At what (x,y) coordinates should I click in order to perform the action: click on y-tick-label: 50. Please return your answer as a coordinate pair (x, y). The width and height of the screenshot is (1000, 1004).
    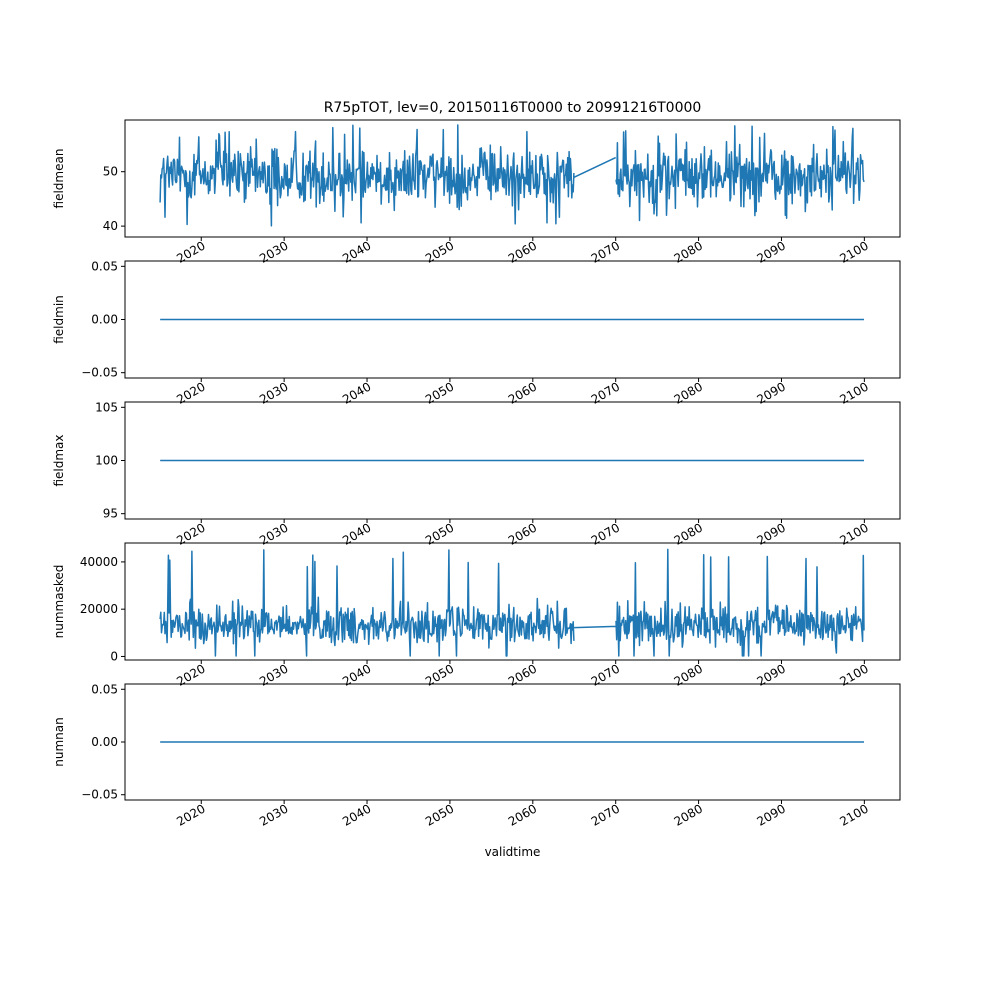
    Looking at the image, I should click on (110, 172).